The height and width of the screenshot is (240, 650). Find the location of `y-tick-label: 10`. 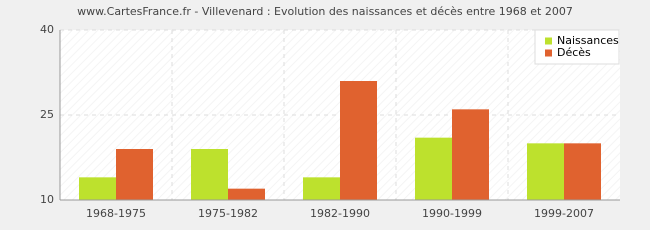

y-tick-label: 10 is located at coordinates (47, 199).